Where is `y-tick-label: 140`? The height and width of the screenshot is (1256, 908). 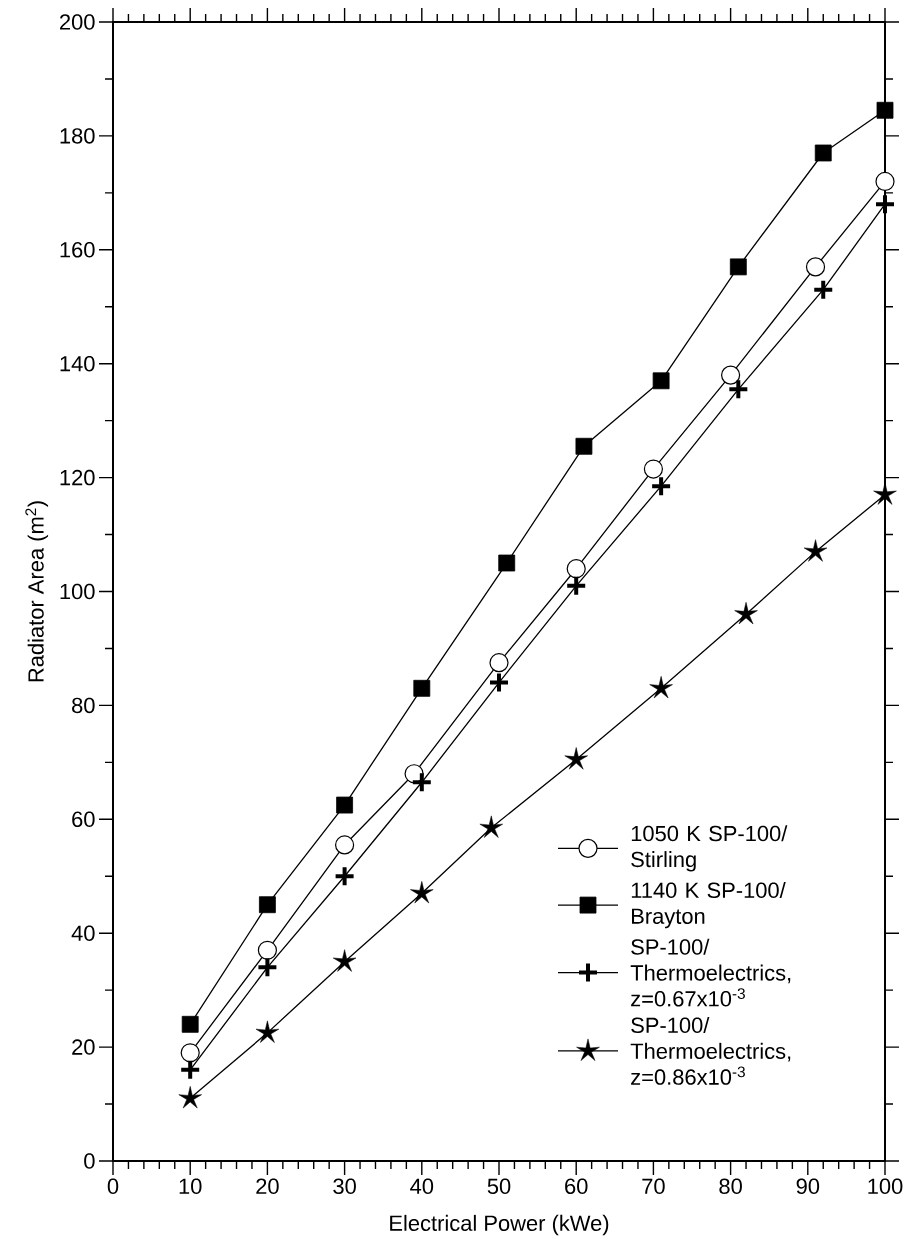 y-tick-label: 140 is located at coordinates (77, 363).